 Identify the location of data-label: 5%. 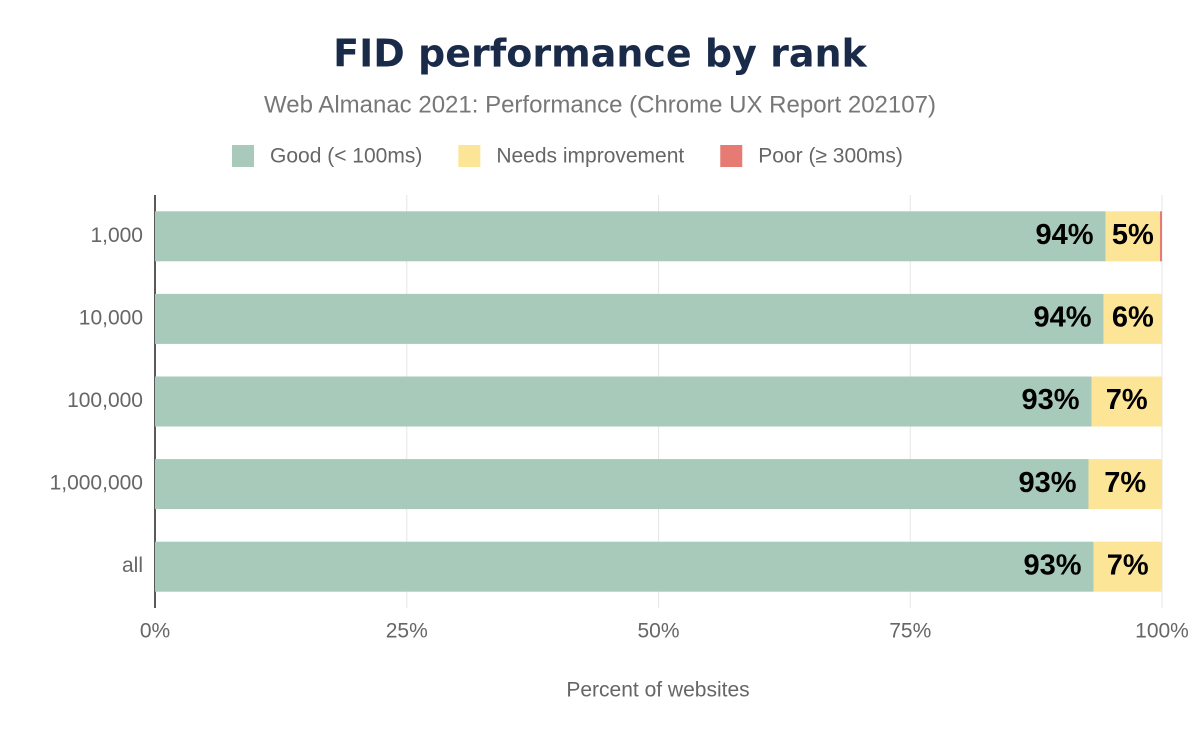
(1133, 235).